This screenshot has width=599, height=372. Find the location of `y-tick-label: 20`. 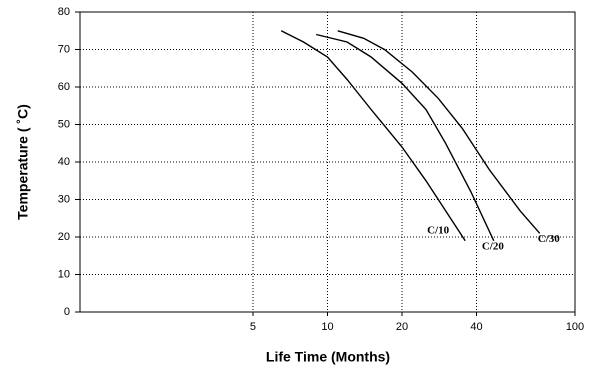

y-tick-label: 20 is located at coordinates (64, 237).